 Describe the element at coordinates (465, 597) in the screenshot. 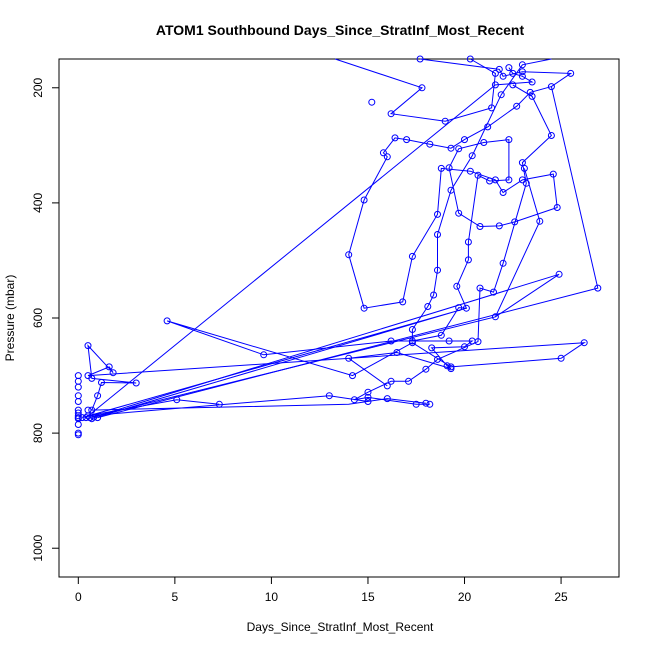

I see `x-tick-label: 20` at that location.